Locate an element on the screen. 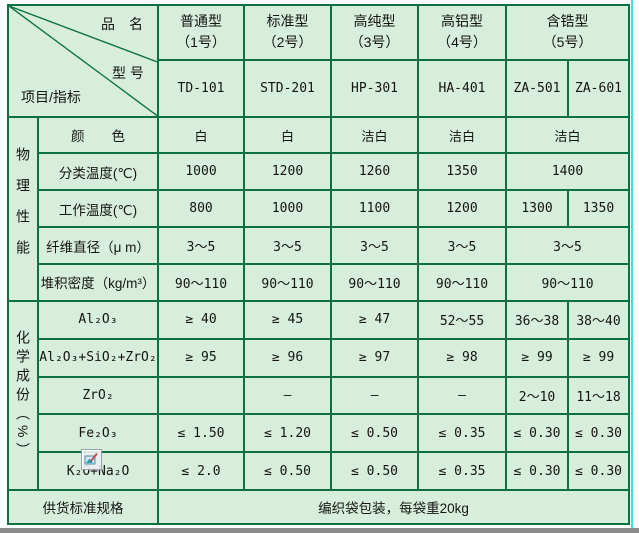 The image size is (639, 533). corner-diagonal-lines is located at coordinates (83, 61).